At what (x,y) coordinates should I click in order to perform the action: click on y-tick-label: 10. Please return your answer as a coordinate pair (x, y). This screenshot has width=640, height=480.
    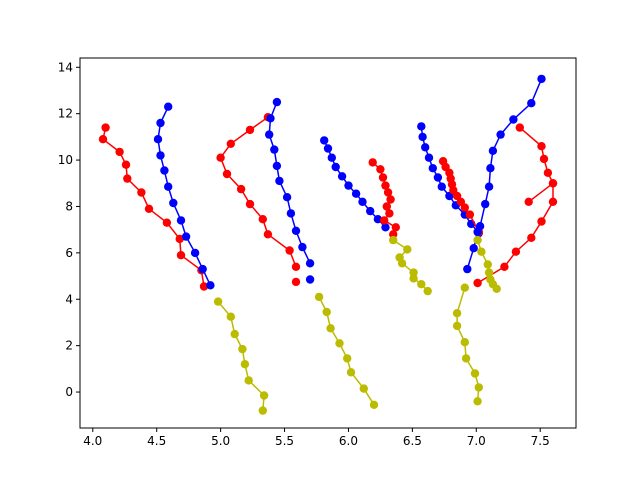
    Looking at the image, I should click on (65, 160).